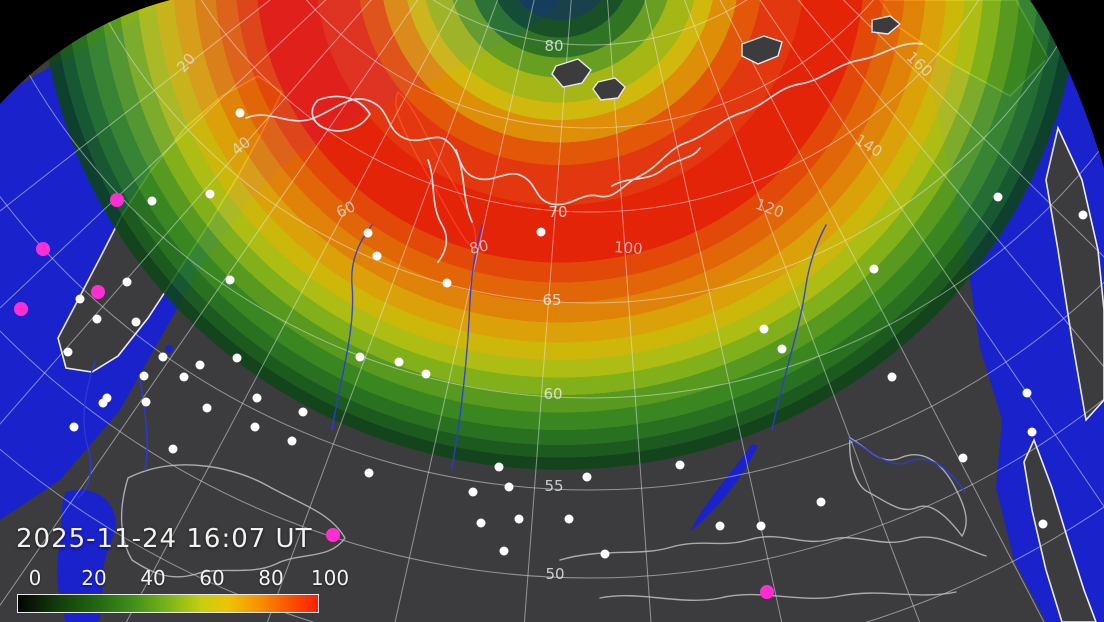 The image size is (1104, 622). Describe the element at coordinates (554, 310) in the screenshot. I see `latitude-labels: 80 70 65 60 55 50` at that location.